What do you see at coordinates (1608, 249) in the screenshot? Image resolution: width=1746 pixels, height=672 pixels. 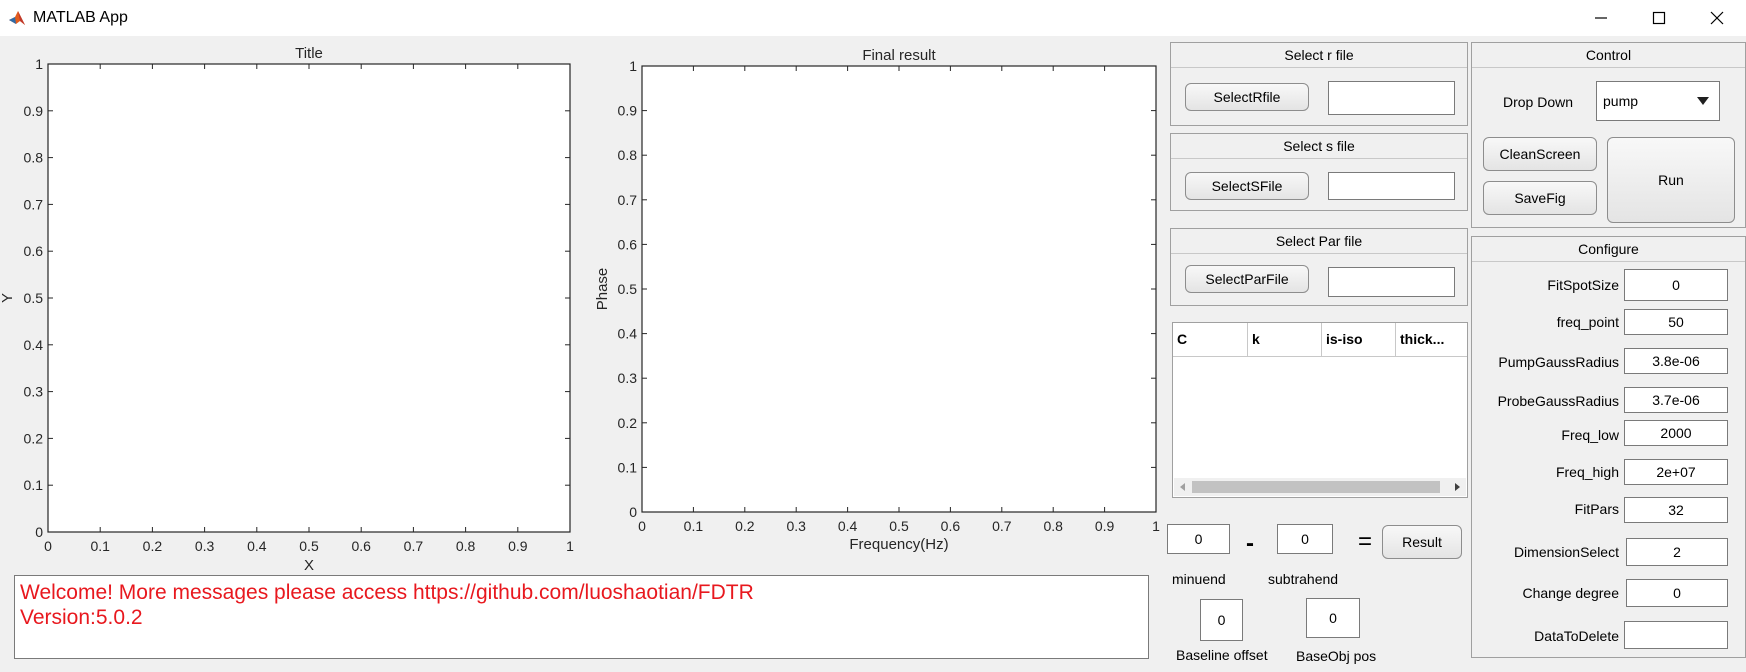 I see `panel-title: Configure` at bounding box center [1608, 249].